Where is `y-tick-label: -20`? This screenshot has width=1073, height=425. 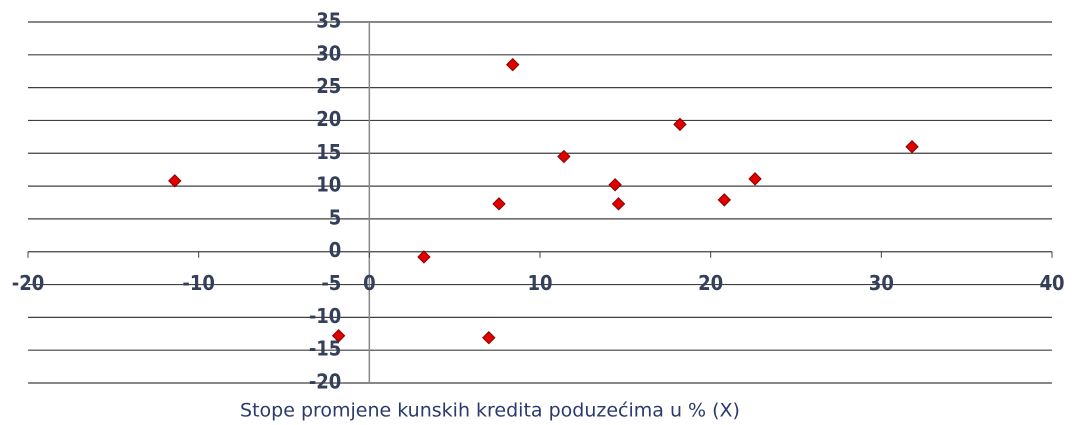 y-tick-label: -20 is located at coordinates (325, 382).